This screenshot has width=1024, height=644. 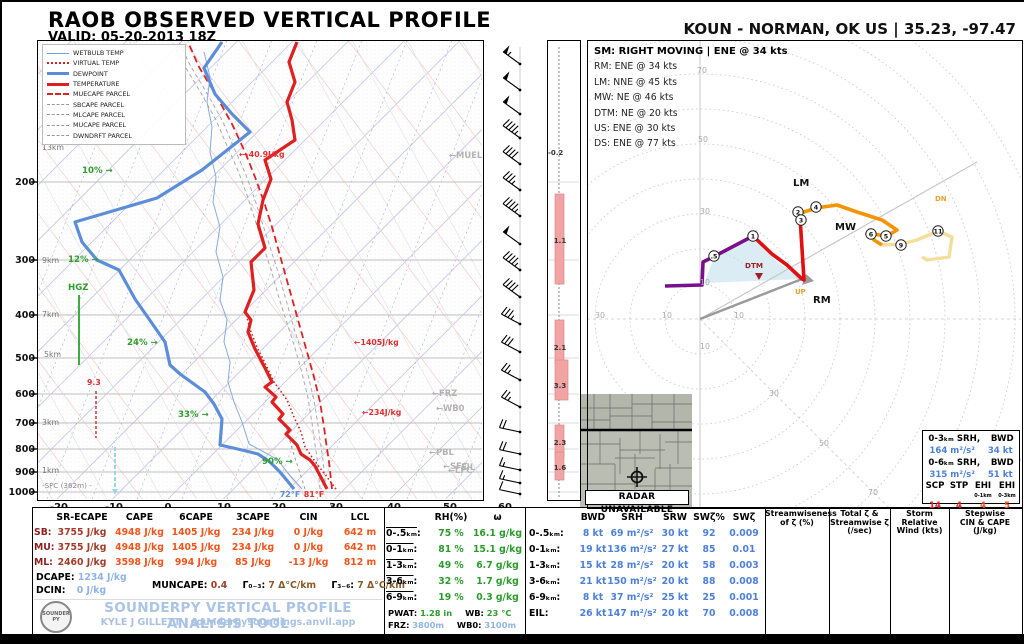 I want to click on table-cell: 0 J/kg, so click(x=308, y=547).